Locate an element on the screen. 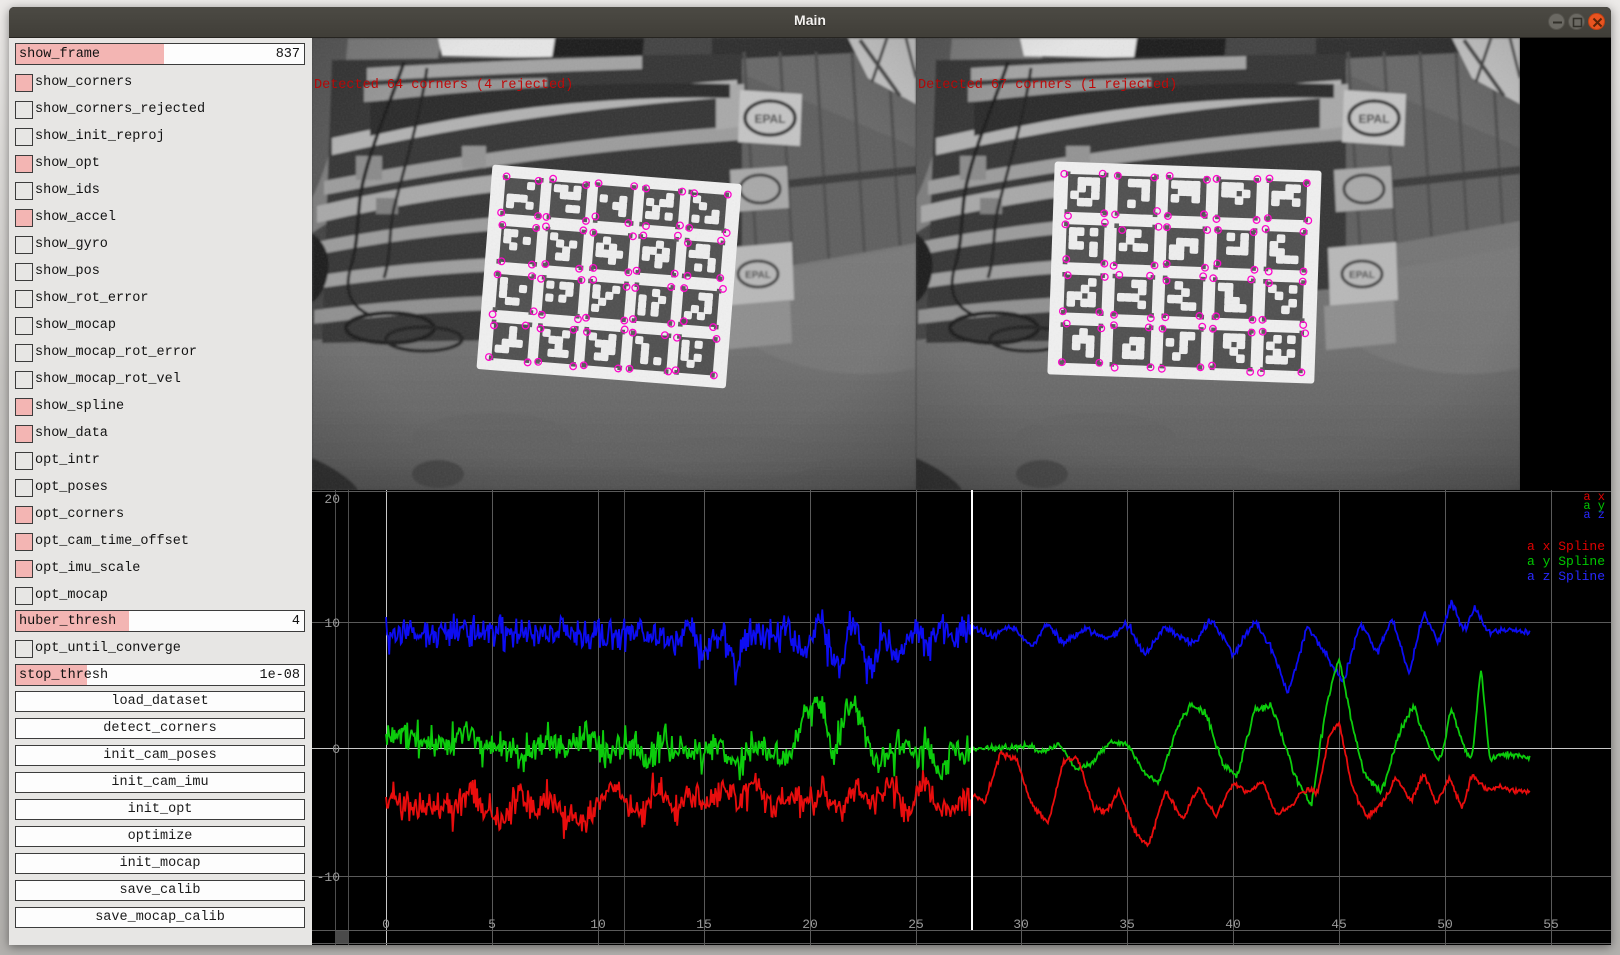 Image resolution: width=1620 pixels, height=955 pixels. svg-text: a z Spline is located at coordinates (1566, 576).